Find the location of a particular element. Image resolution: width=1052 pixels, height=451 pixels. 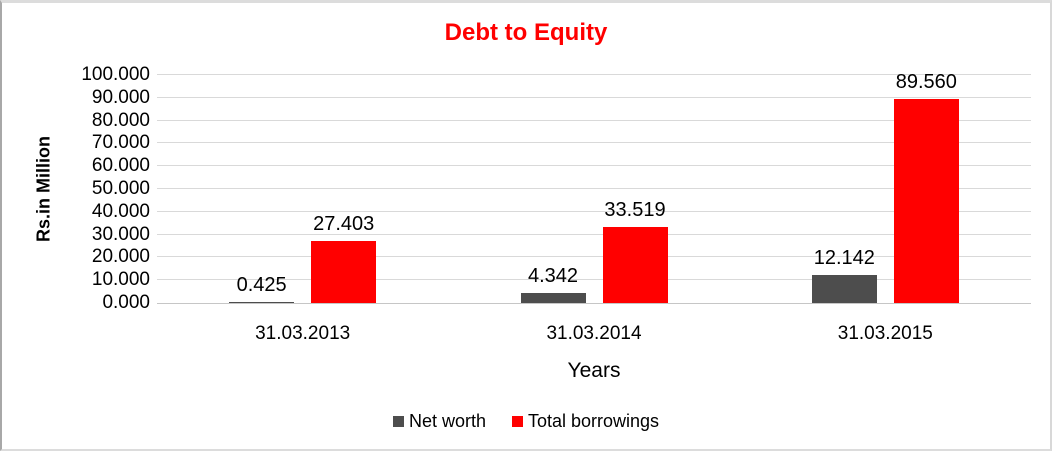

x-category-label: 31.03.2014 is located at coordinates (594, 333).